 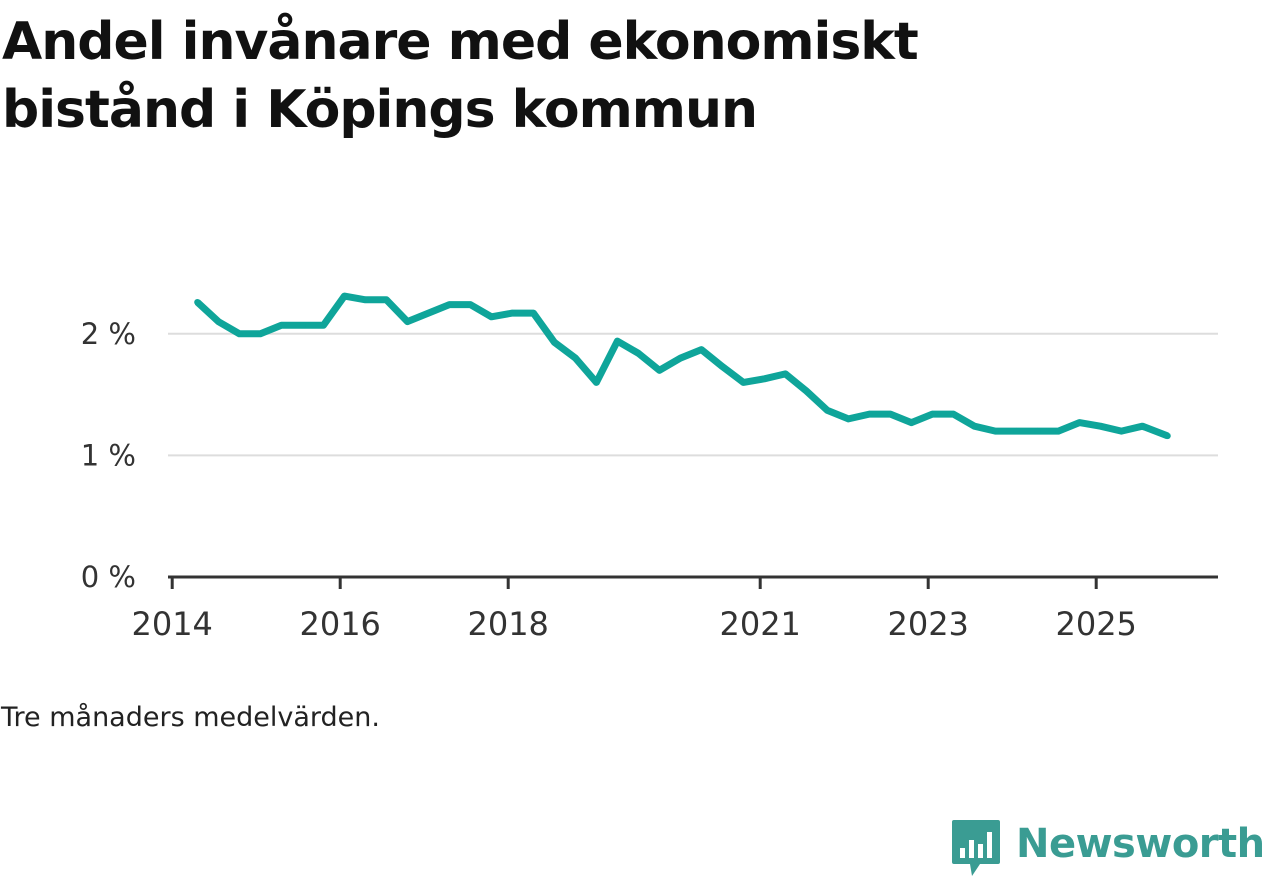 What do you see at coordinates (927, 624) in the screenshot?
I see `x-tick-label: 2023` at bounding box center [927, 624].